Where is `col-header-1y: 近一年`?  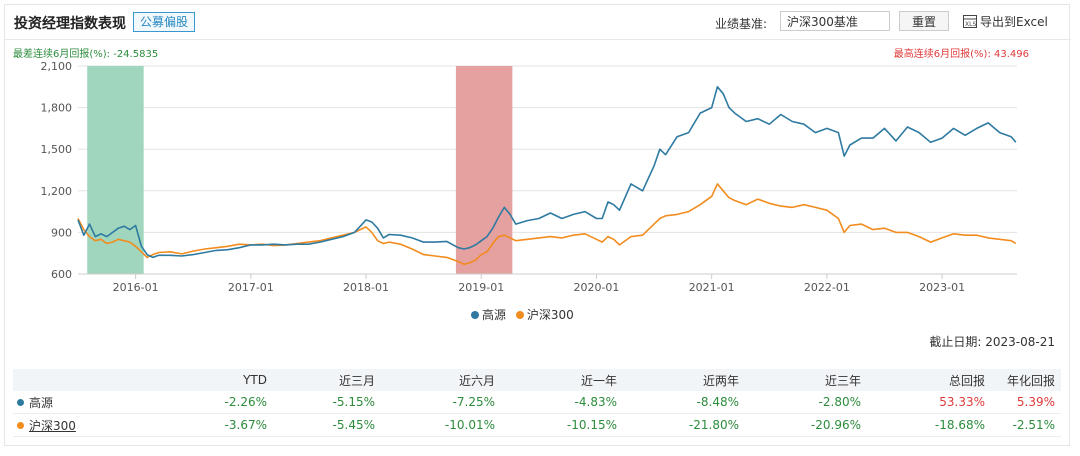 col-header-1y: 近一年 is located at coordinates (598, 380).